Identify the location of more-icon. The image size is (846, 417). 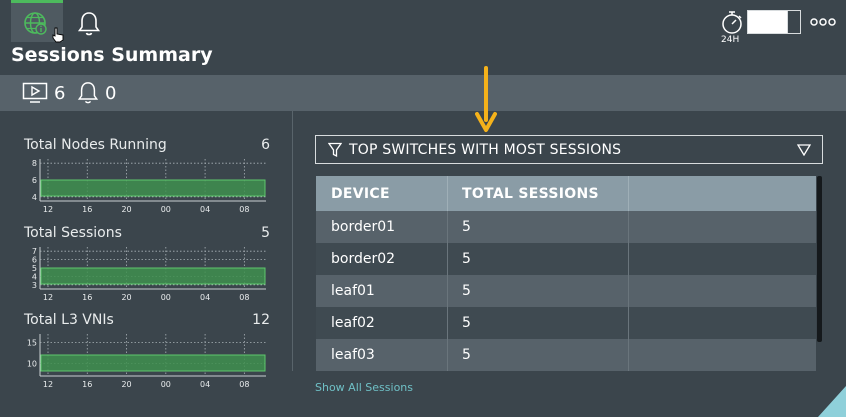
(823, 22).